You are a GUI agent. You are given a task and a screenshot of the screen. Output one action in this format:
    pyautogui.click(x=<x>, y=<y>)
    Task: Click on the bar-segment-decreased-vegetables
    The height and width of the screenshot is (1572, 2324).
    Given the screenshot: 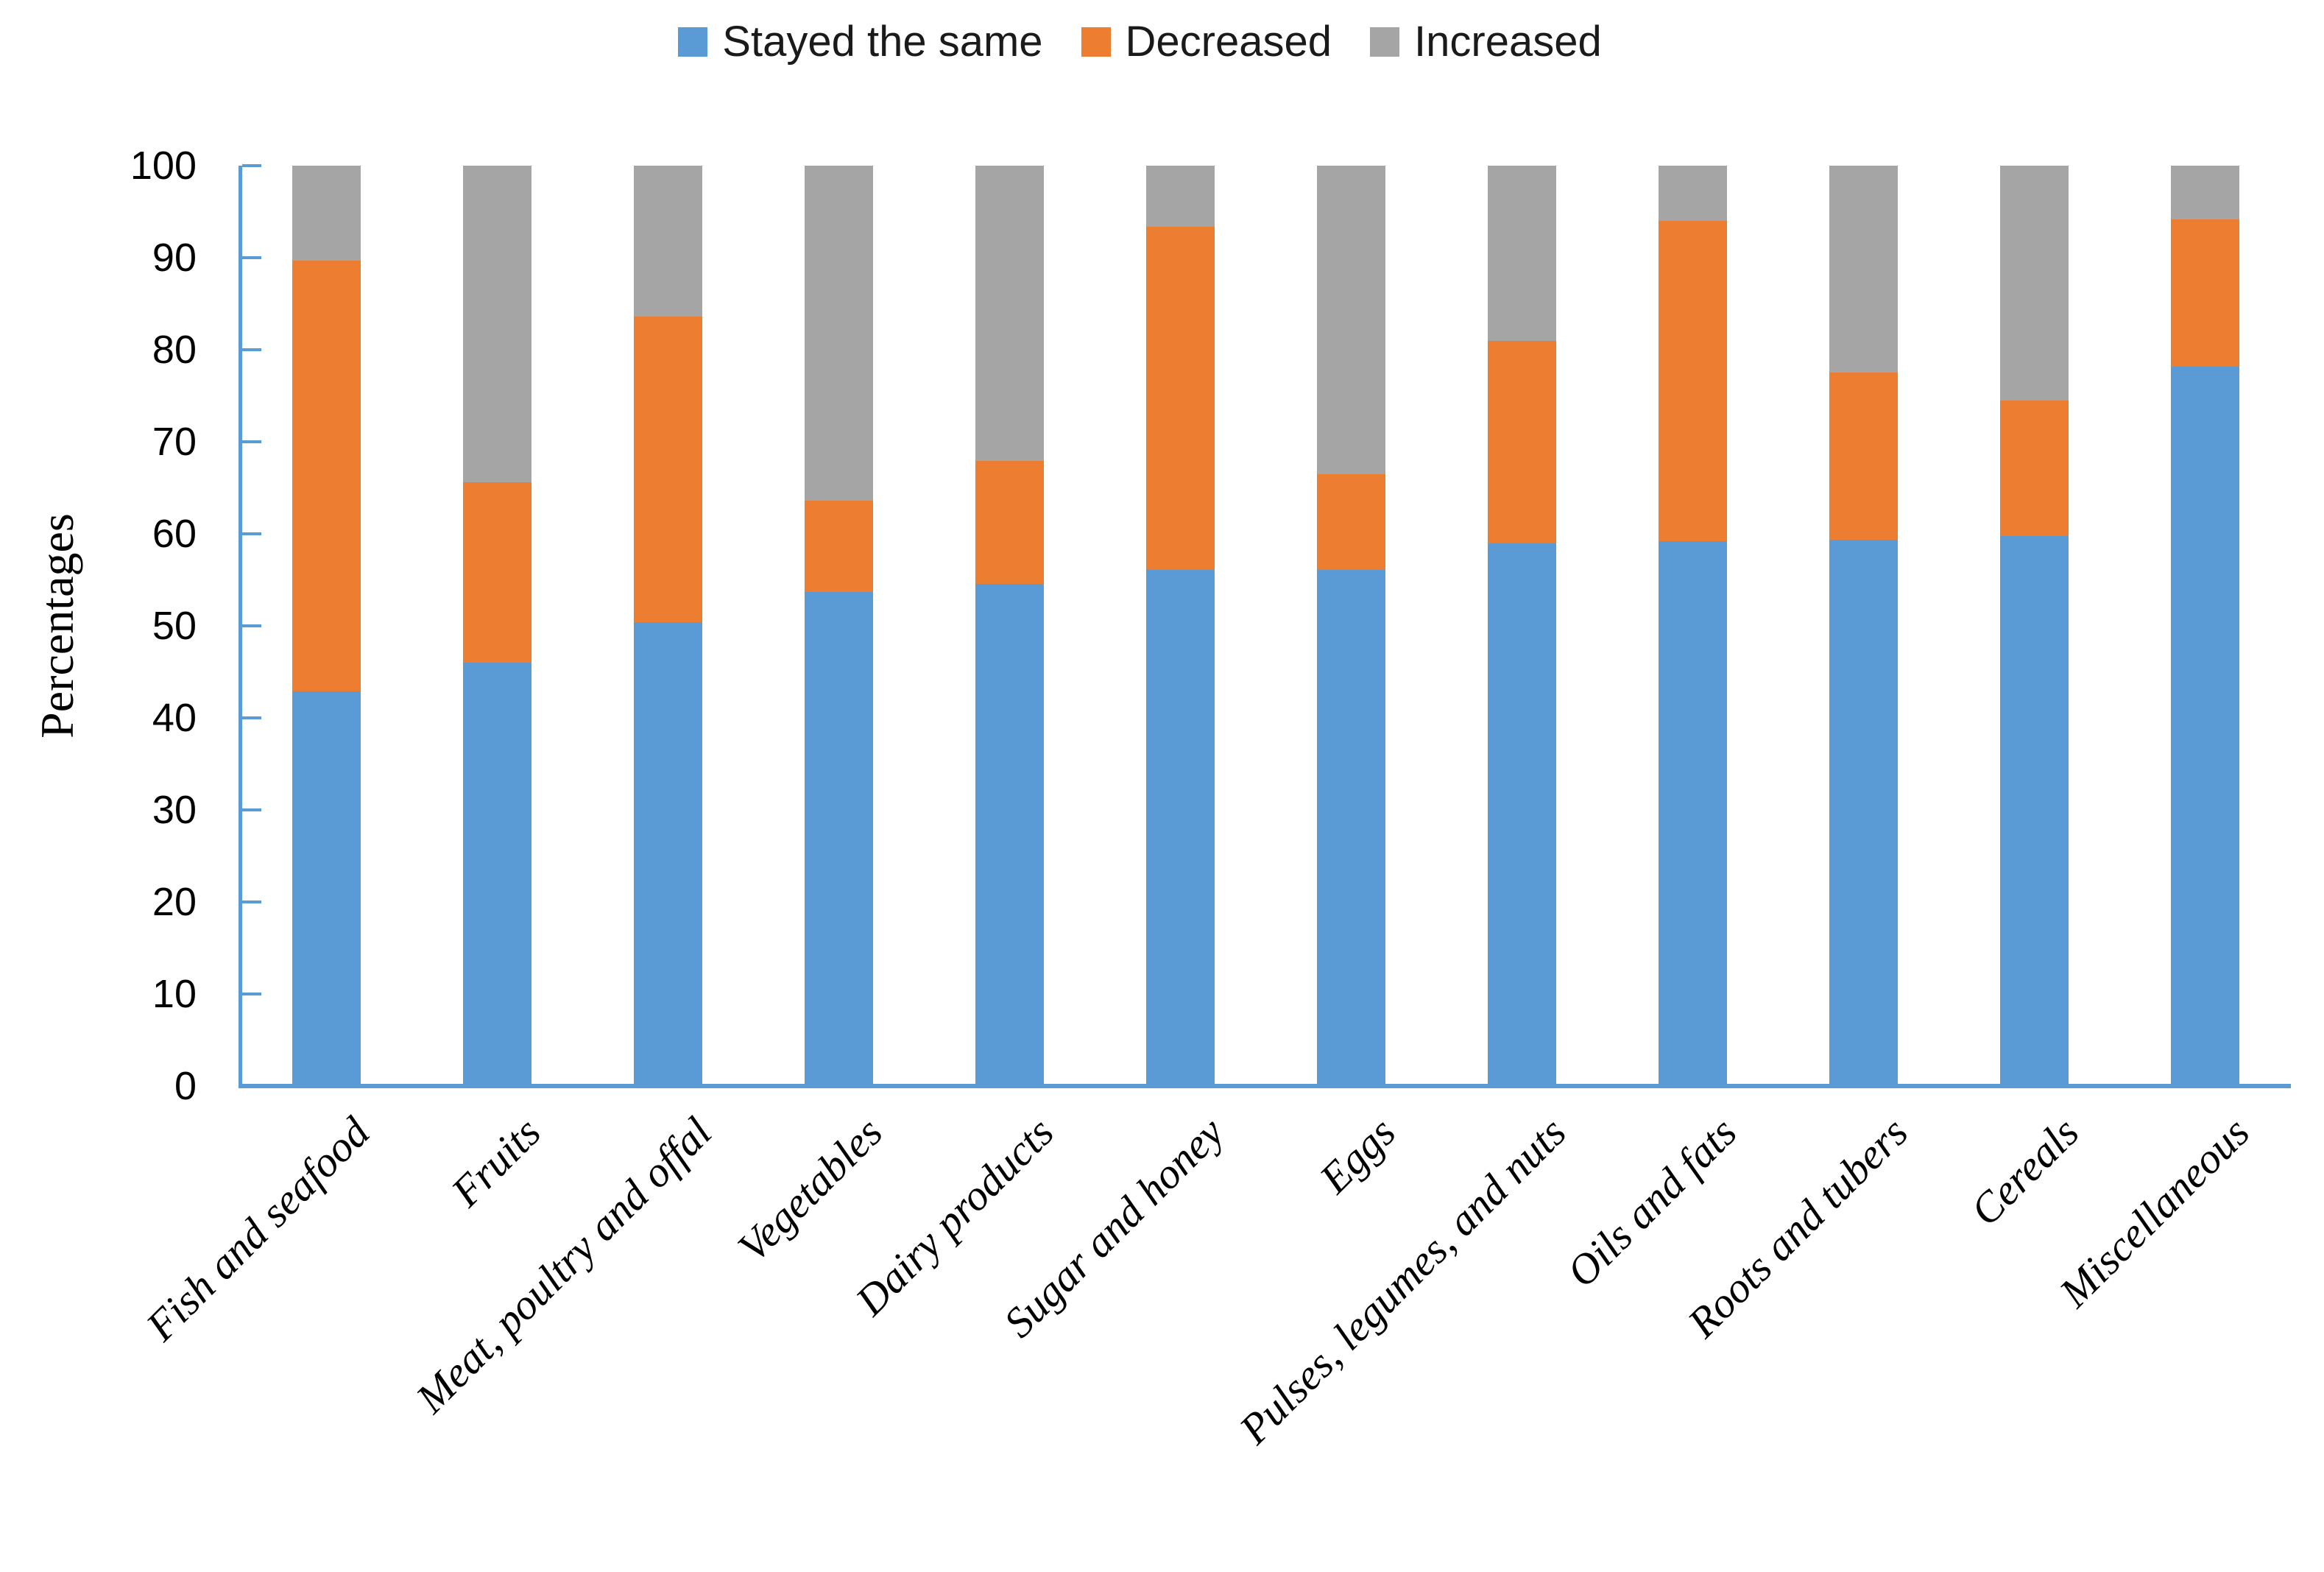 What is the action you would take?
    pyautogui.click(x=838, y=546)
    